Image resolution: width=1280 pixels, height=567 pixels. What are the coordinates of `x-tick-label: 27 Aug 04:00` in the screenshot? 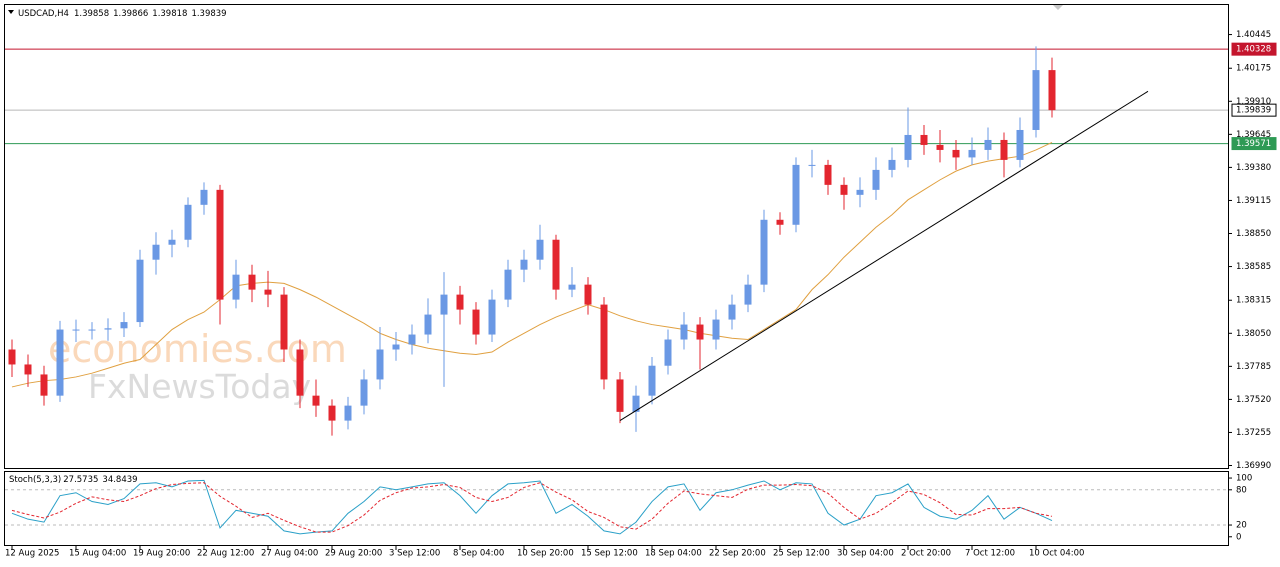 It's located at (289, 554).